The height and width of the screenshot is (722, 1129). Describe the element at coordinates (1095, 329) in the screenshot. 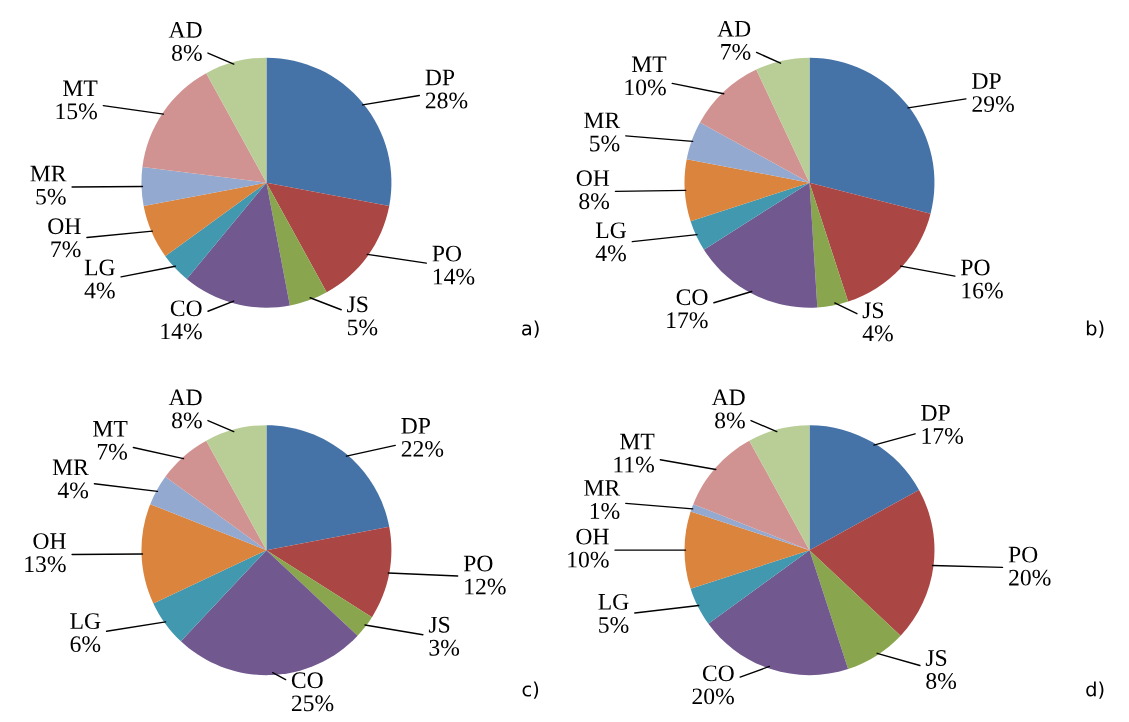

I see `text: b)` at that location.